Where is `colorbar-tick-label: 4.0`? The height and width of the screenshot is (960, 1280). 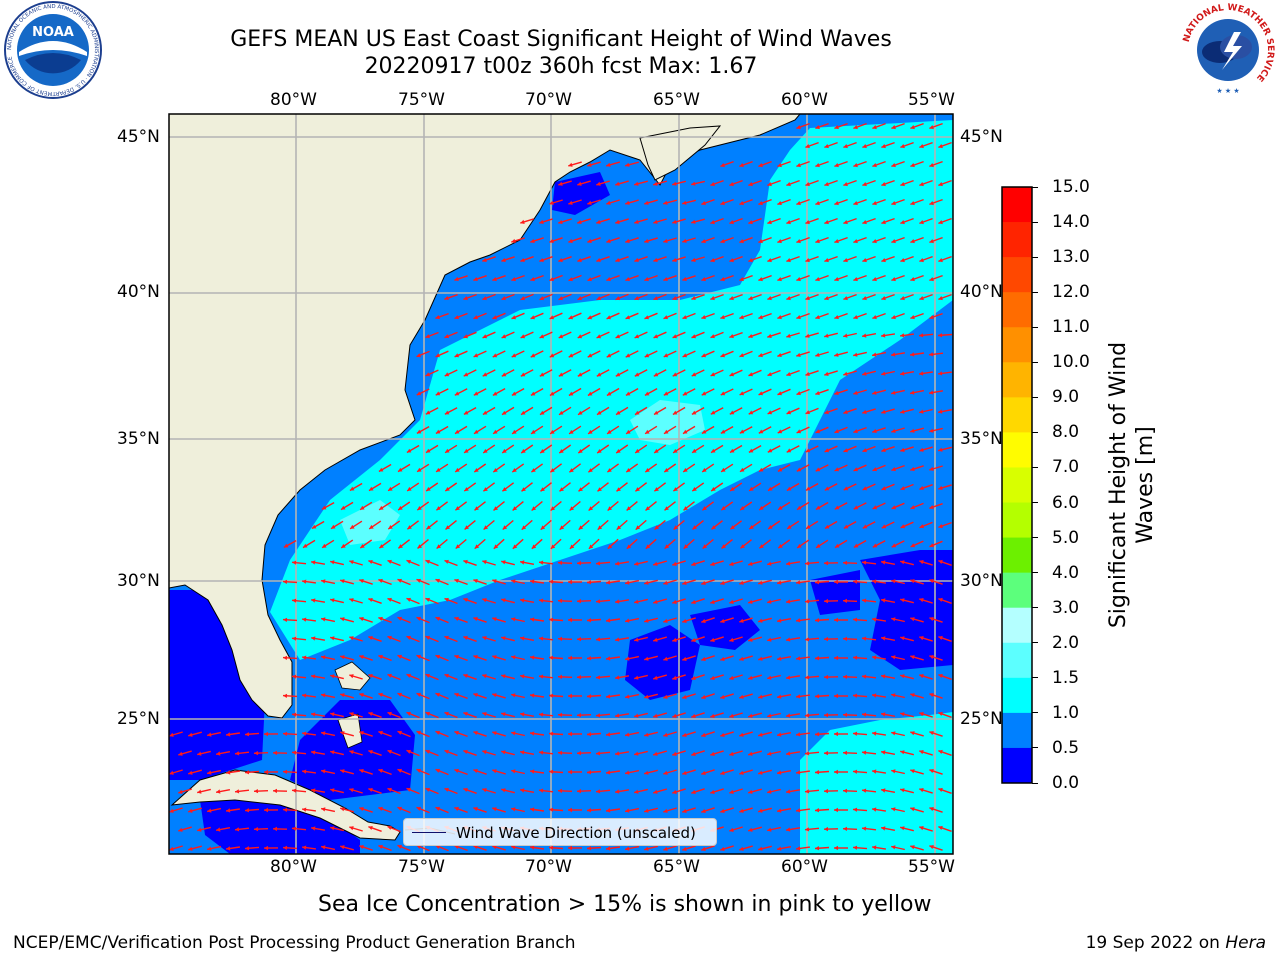
colorbar-tick-label: 4.0 is located at coordinates (1066, 572).